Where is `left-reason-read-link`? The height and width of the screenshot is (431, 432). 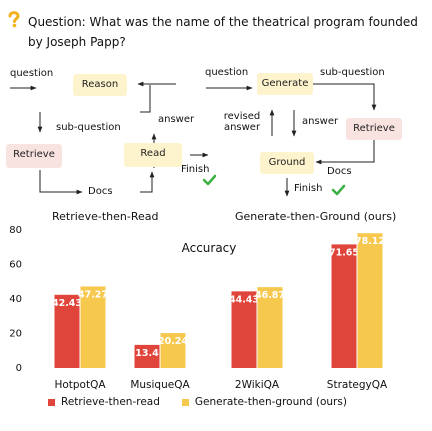 left-reason-read-link is located at coordinates (145, 99).